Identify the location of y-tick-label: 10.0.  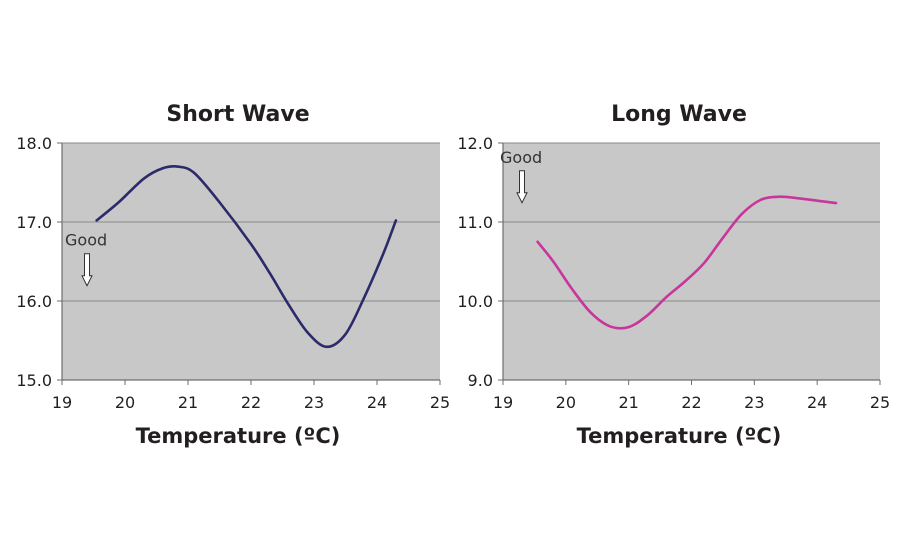
(475, 301).